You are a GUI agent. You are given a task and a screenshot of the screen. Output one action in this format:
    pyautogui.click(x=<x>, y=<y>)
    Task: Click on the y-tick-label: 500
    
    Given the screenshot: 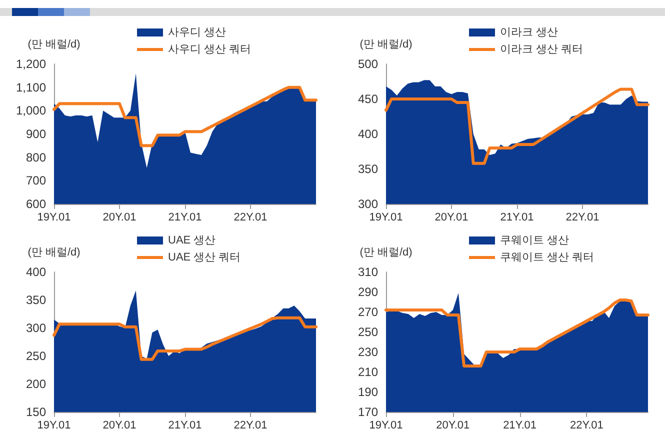 What is the action you would take?
    pyautogui.click(x=368, y=64)
    